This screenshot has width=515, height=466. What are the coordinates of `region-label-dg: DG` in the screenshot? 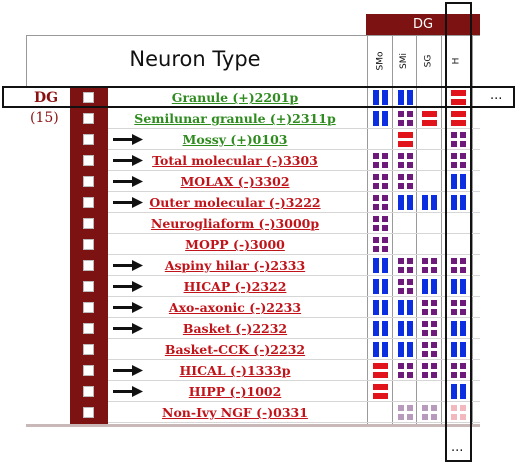 It's located at (46, 98).